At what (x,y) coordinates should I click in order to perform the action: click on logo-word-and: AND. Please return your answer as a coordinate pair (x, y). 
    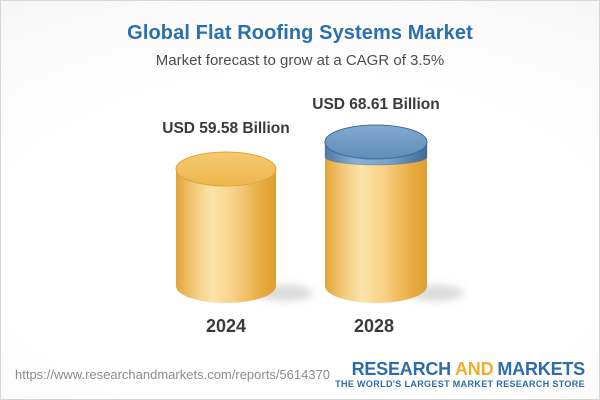
    Looking at the image, I should click on (474, 369).